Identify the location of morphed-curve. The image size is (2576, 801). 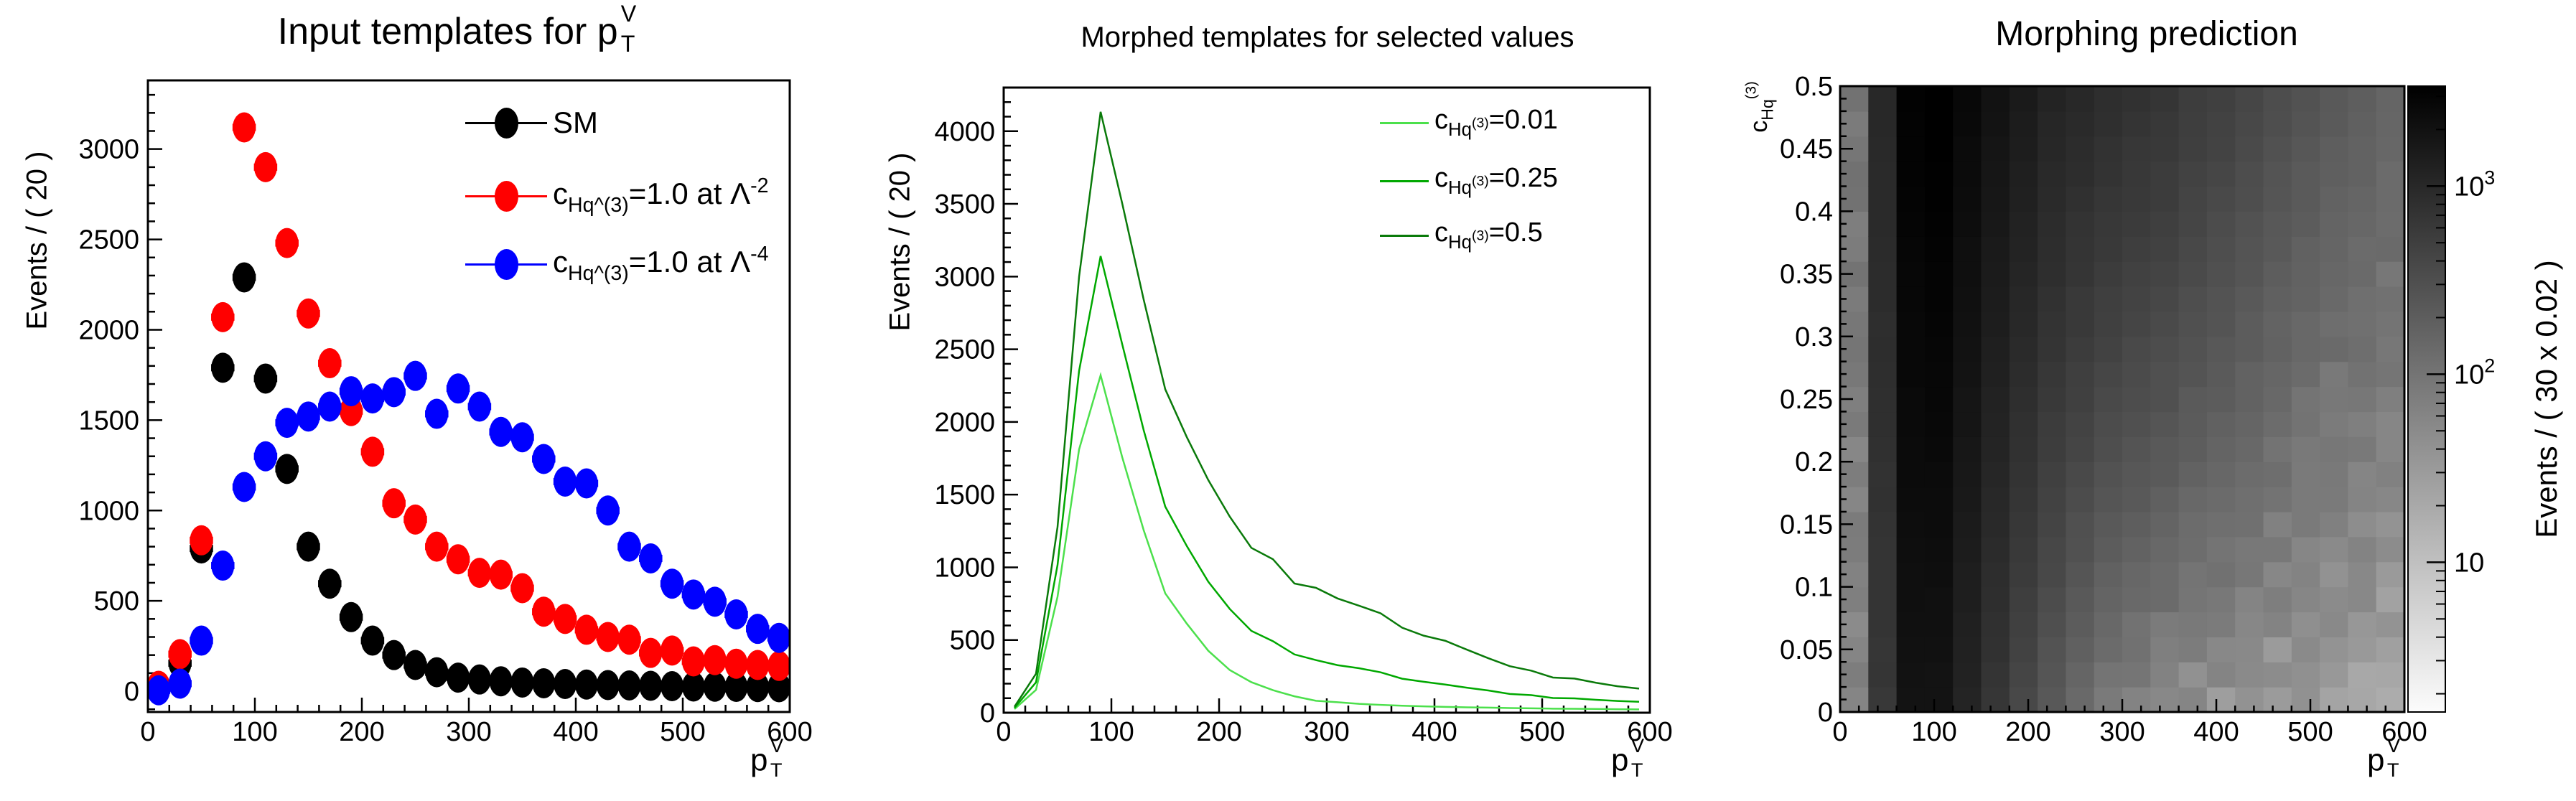
(1327, 482).